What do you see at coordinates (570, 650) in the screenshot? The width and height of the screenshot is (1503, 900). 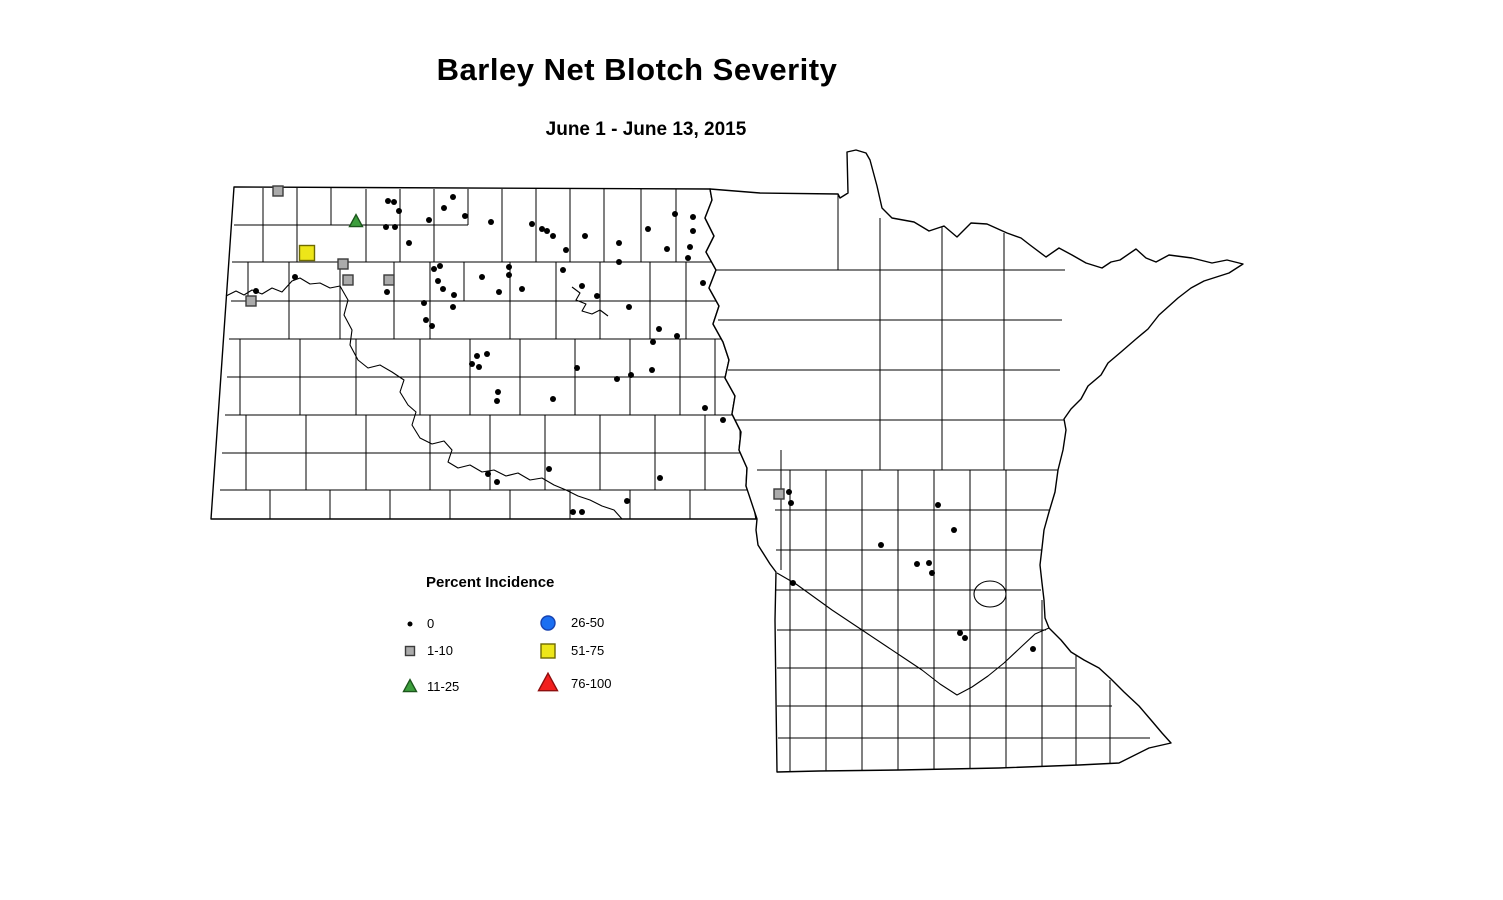 I see `legend-item-51-75: 51-75` at bounding box center [570, 650].